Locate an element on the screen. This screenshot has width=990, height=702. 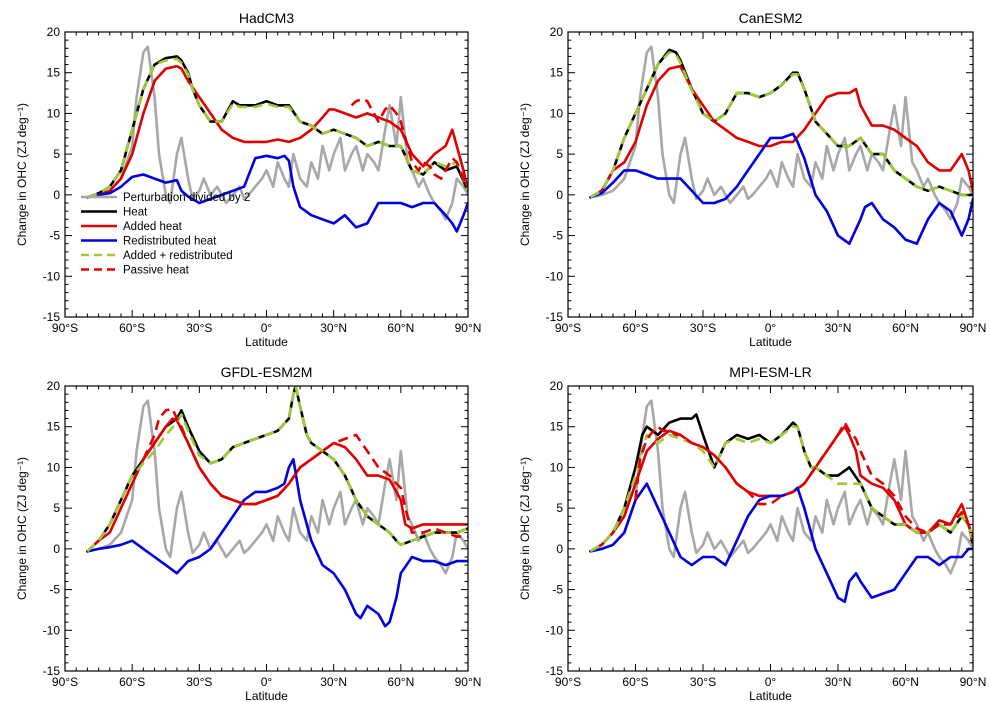
legend-label-added-redistributed: Added + redistributed is located at coordinates (178, 256).